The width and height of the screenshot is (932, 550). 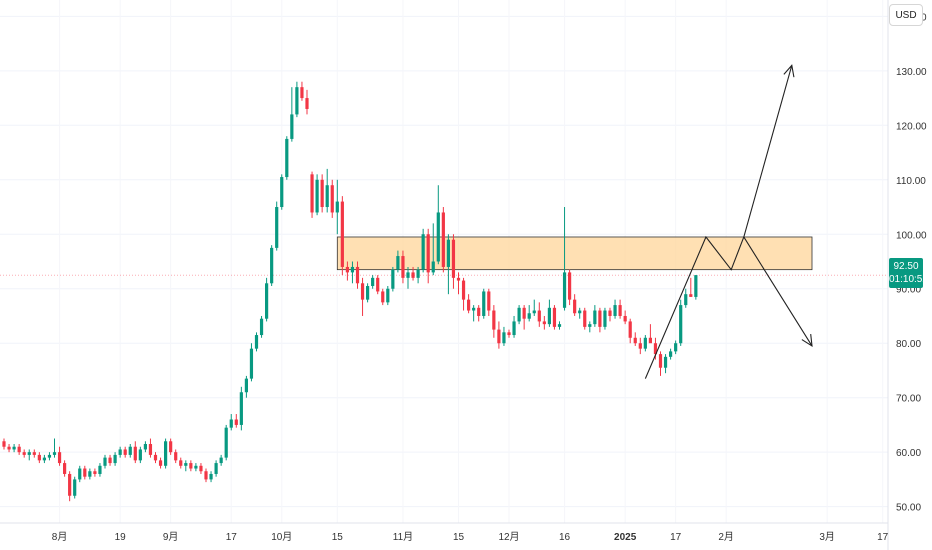 I want to click on time-tick-label: 2月, so click(x=726, y=537).